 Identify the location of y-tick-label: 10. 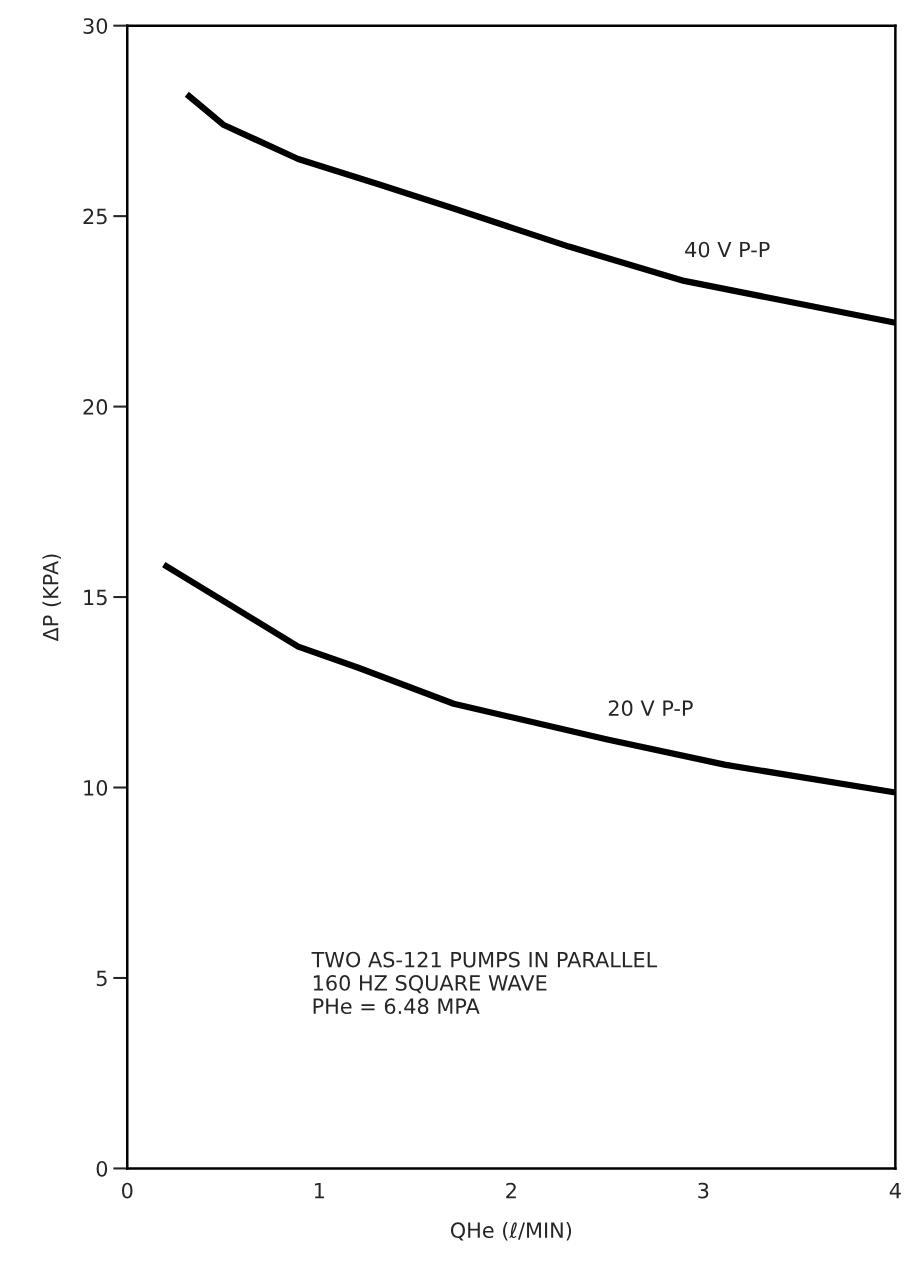
(96, 787).